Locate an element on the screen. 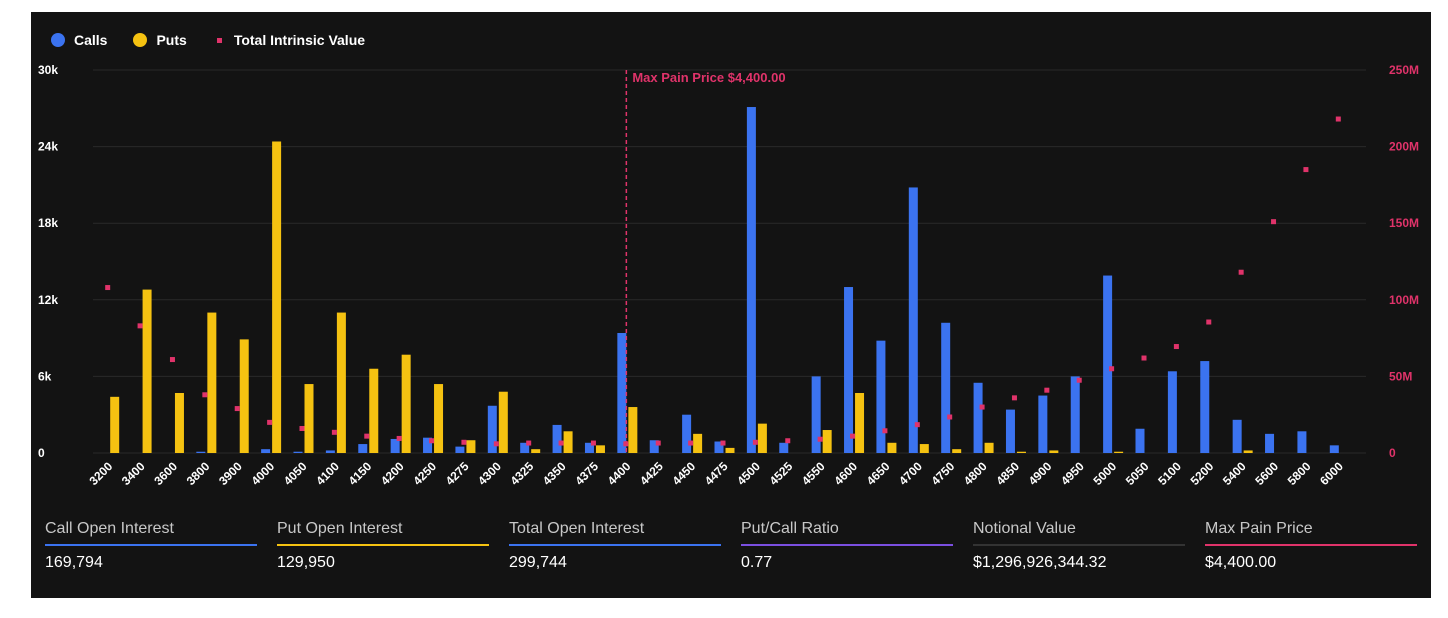 This screenshot has width=1448, height=618. stat-value: 0.77 is located at coordinates (757, 562).